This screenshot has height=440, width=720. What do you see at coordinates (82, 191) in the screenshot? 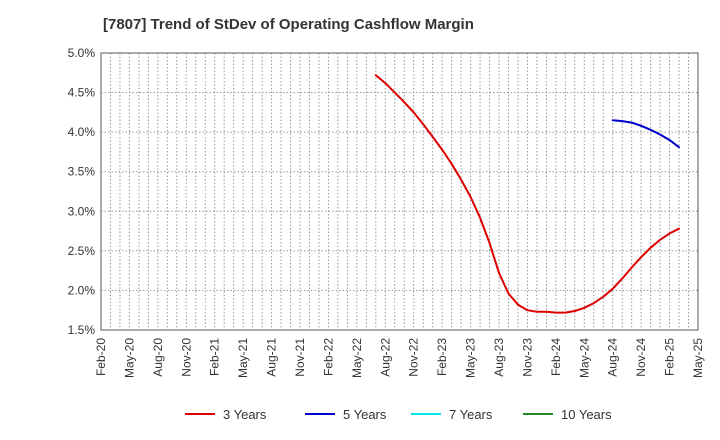
I see `y-axis-ticks: 5.0% 4.5% 4.0% 3.5% 3.0% 2.5% 2.0% 1.5%` at bounding box center [82, 191].